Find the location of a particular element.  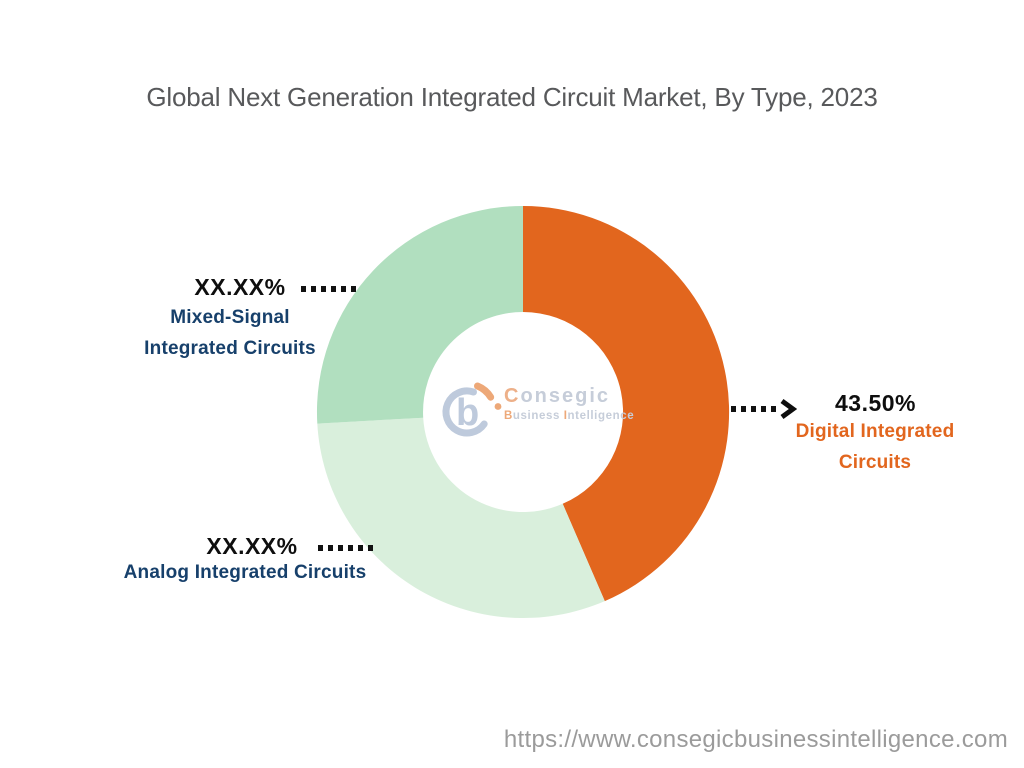

digital-label-line2: Circuits is located at coordinates (875, 462).